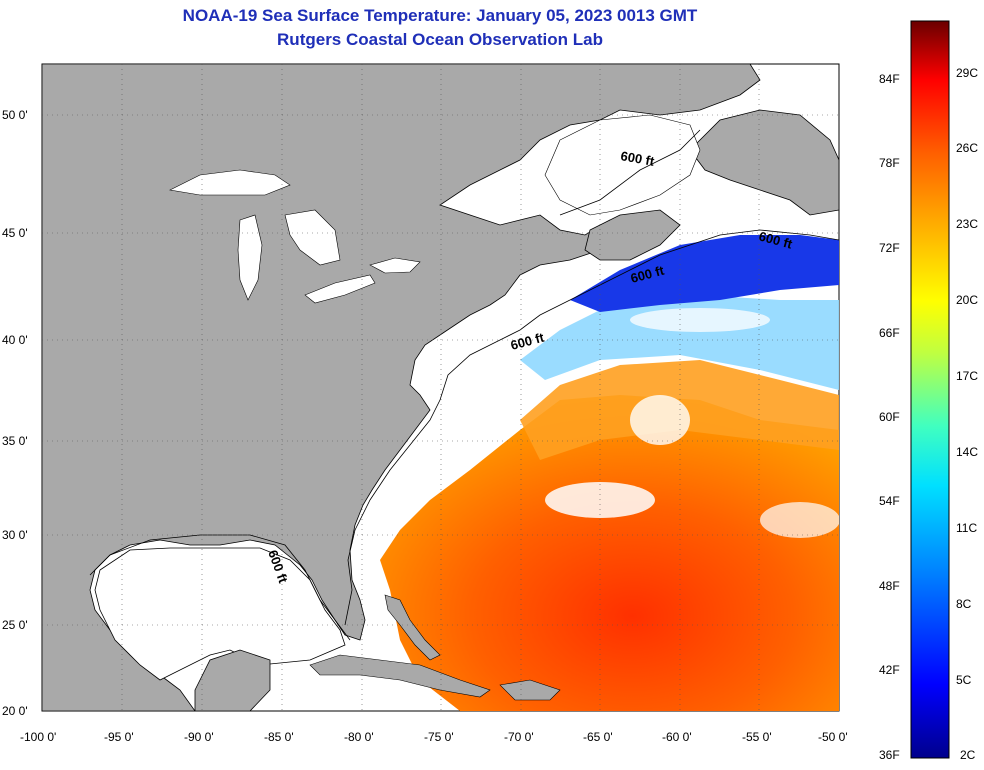  Describe the element at coordinates (889, 755) in the screenshot. I see `colorbar-f-label: 36F` at that location.